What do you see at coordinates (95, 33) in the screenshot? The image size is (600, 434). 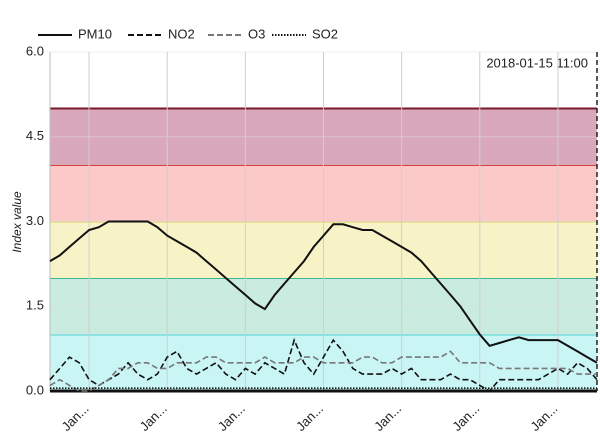 I see `legend-label: PM10` at bounding box center [95, 33].